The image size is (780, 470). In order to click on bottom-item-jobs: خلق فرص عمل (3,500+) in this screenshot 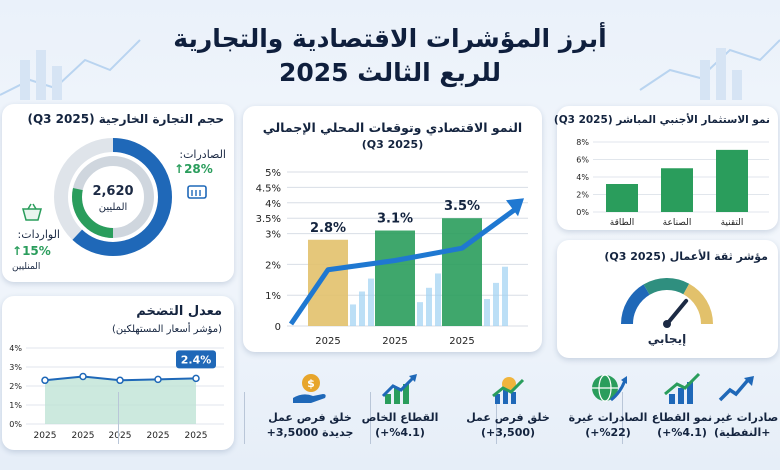, I will do `click(508, 417)`.